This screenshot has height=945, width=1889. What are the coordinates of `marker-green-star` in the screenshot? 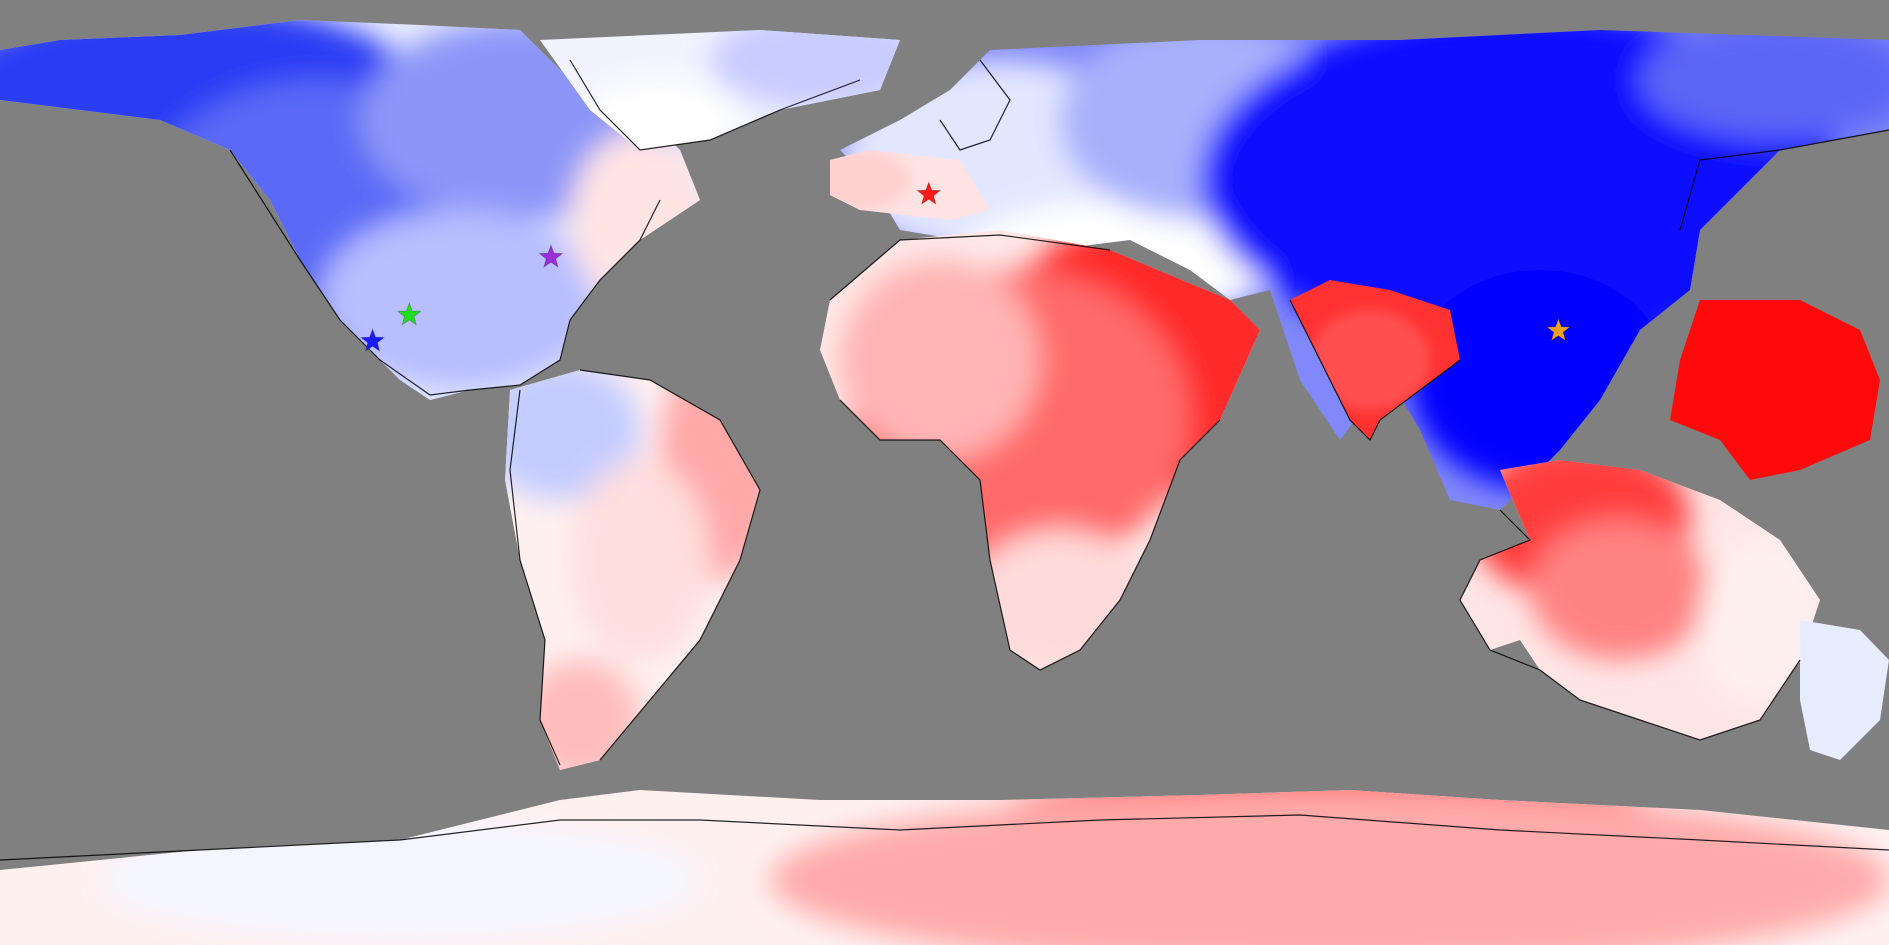 It's located at (409, 313).